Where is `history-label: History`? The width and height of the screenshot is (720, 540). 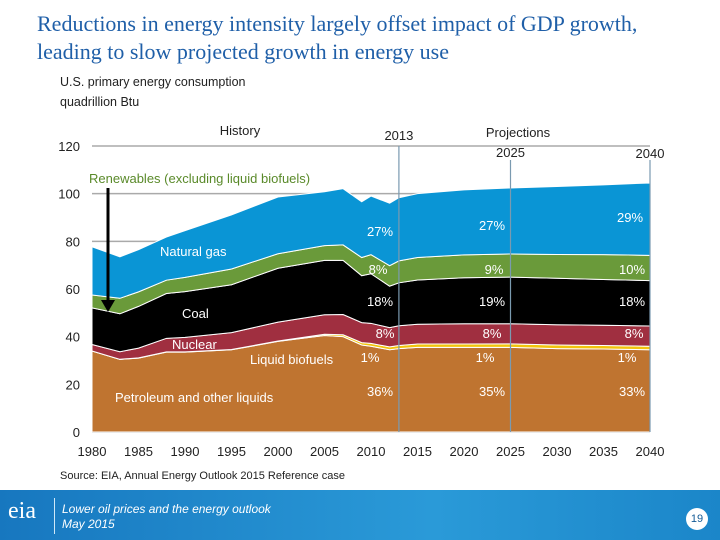 history-label: History is located at coordinates (240, 130).